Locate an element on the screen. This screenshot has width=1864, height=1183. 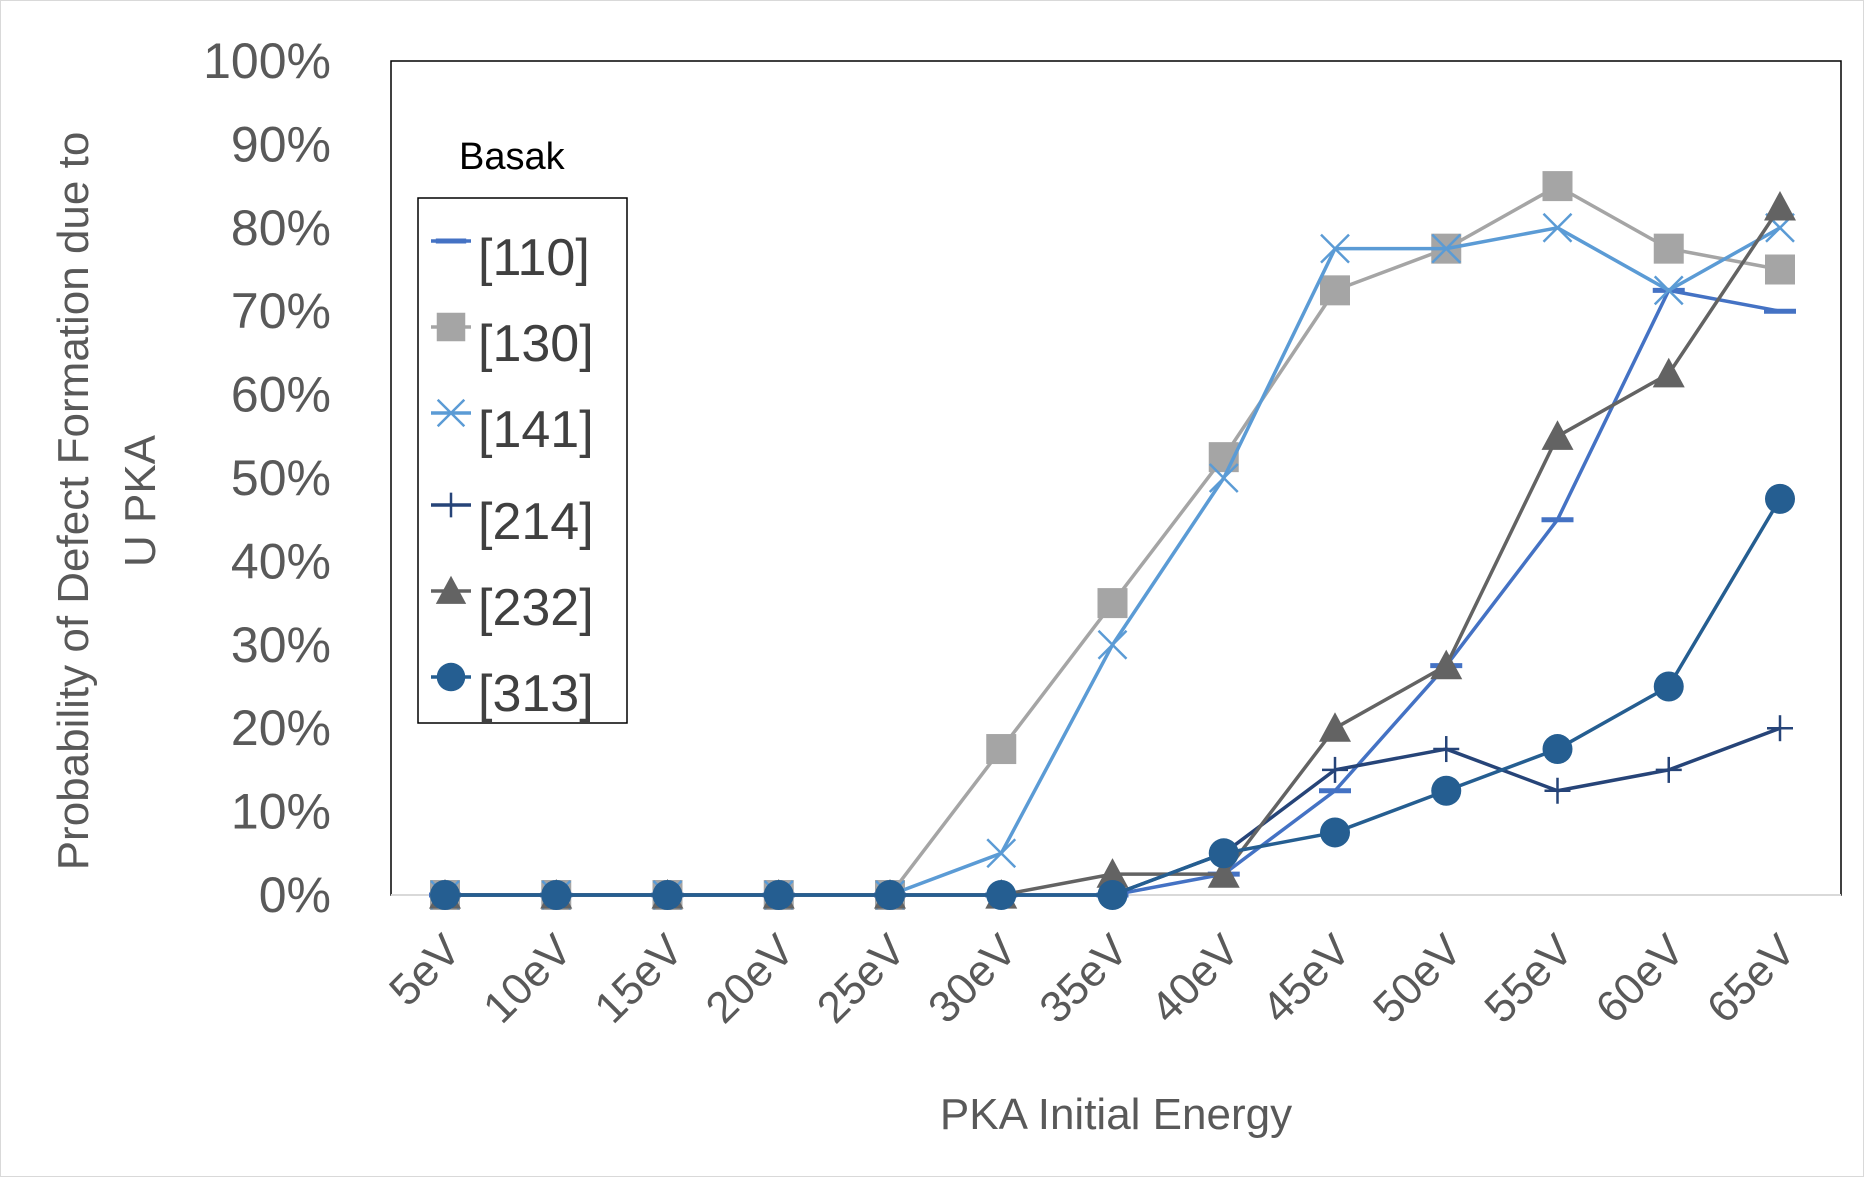
y-tick-label: 80% is located at coordinates (281, 228).